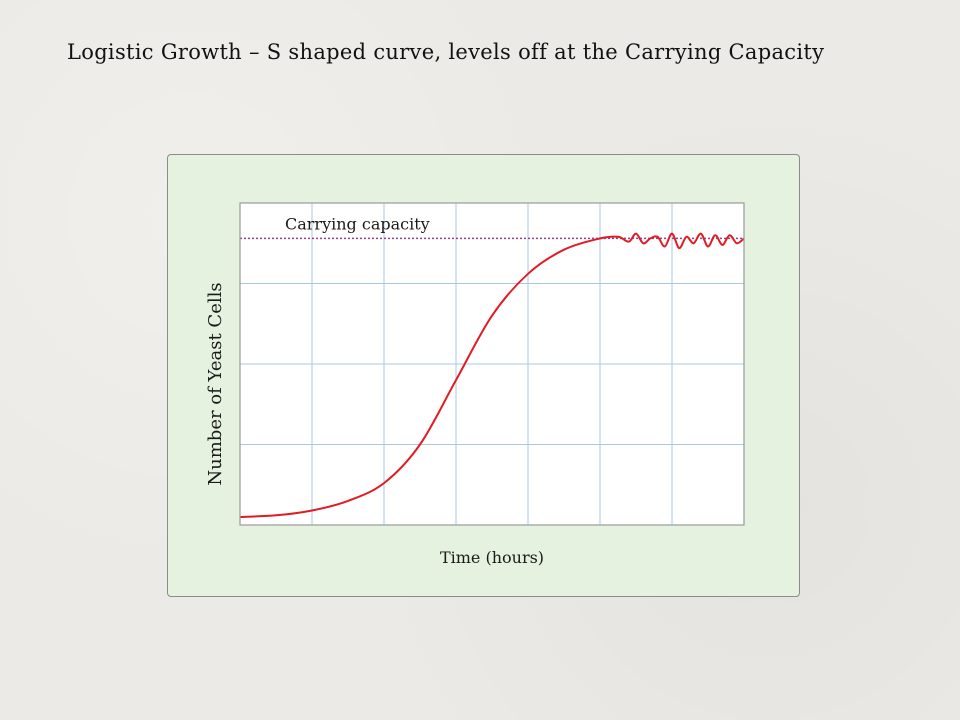 This screenshot has width=960, height=720. What do you see at coordinates (357, 223) in the screenshot?
I see `carrying-capacity-label: Carrying capacity` at bounding box center [357, 223].